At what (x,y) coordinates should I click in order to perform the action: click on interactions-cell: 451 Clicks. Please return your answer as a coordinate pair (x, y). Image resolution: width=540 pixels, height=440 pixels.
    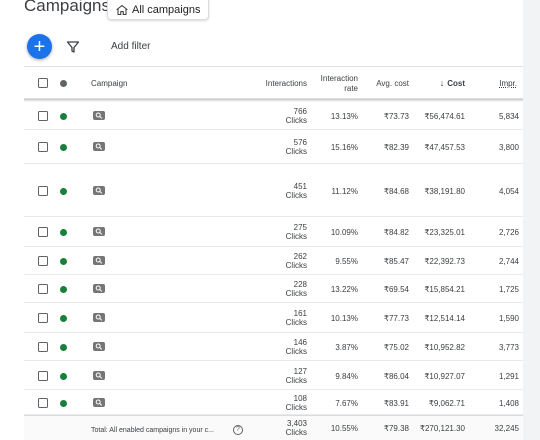
    Looking at the image, I should click on (277, 191).